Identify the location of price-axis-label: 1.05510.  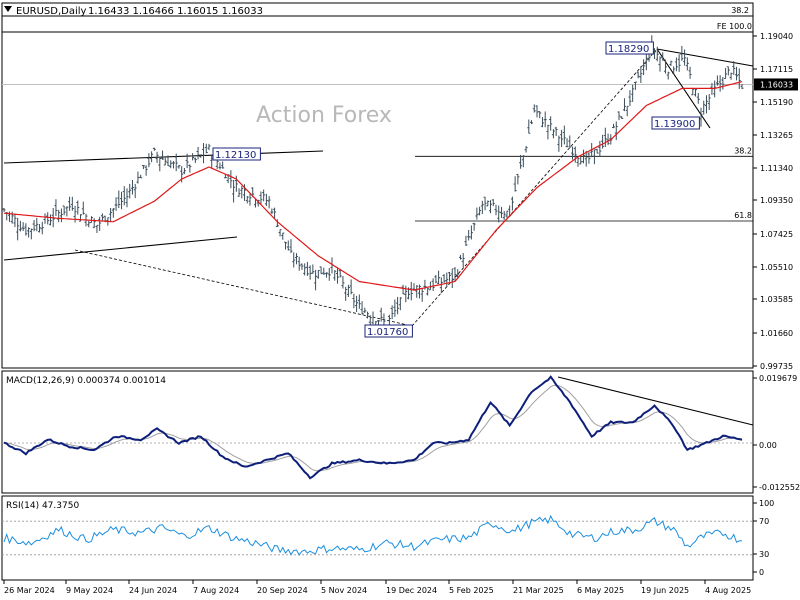
(776, 267).